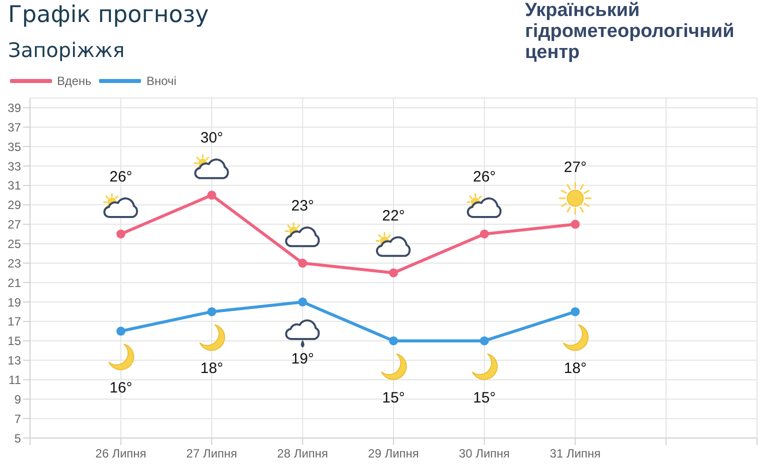  I want to click on y-tick-label: 33, so click(15, 166).